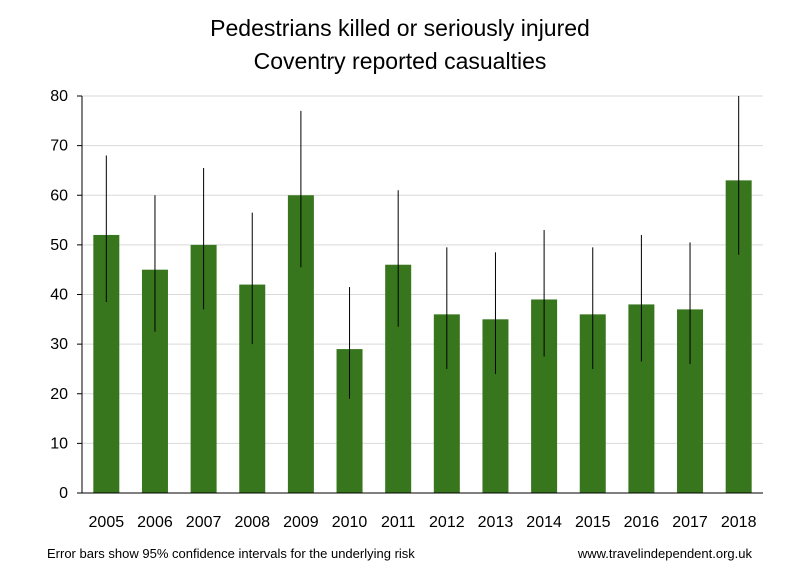 Image resolution: width=800 pixels, height=580 pixels. I want to click on chart-title-line-2: Coventry reported casualties, so click(400, 61).